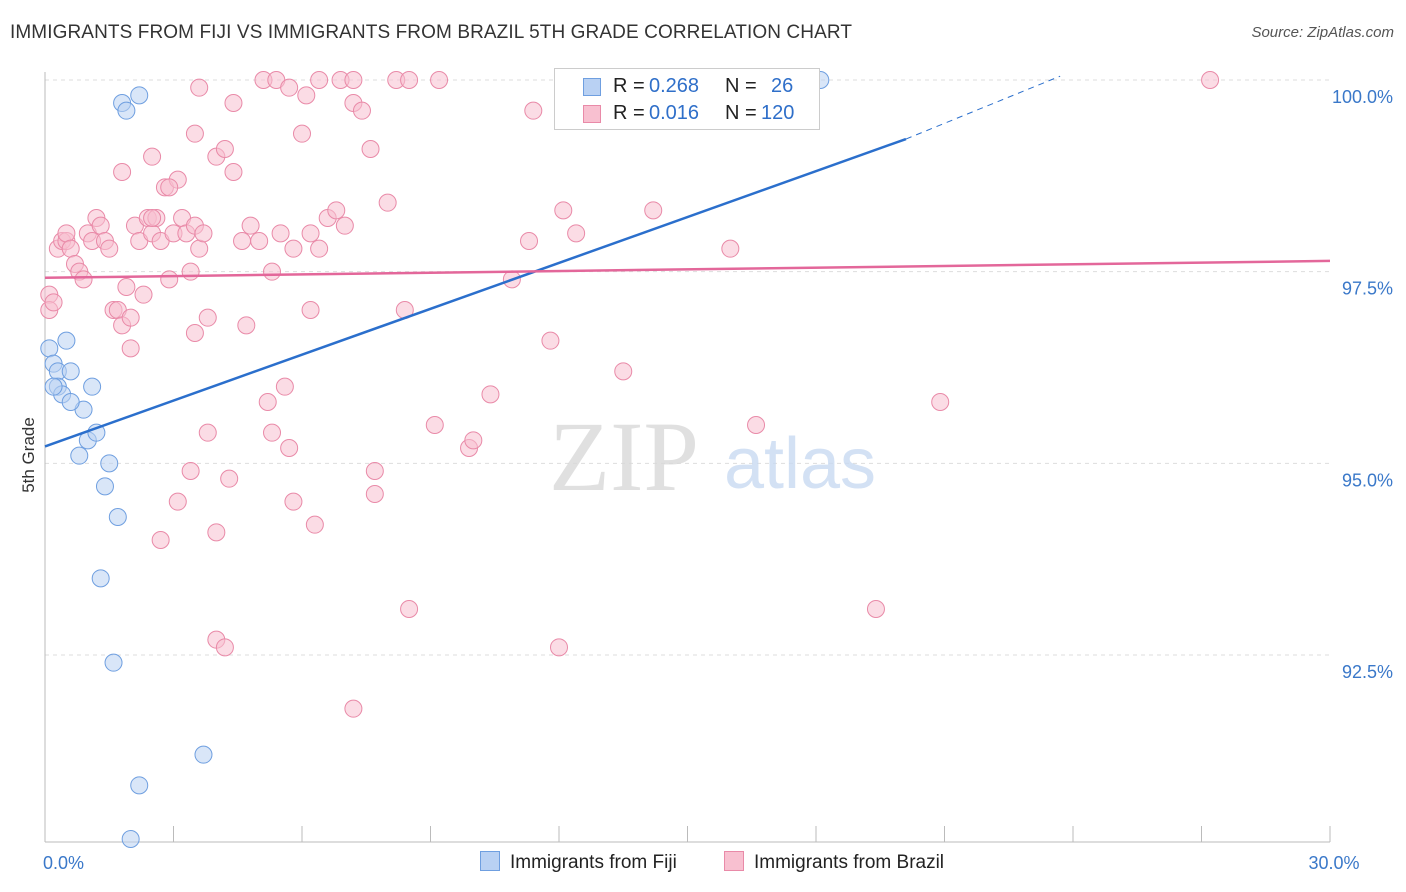  Describe the element at coordinates (782, 86) in the screenshot. I see `legend-fiji-n-value: 26` at that location.